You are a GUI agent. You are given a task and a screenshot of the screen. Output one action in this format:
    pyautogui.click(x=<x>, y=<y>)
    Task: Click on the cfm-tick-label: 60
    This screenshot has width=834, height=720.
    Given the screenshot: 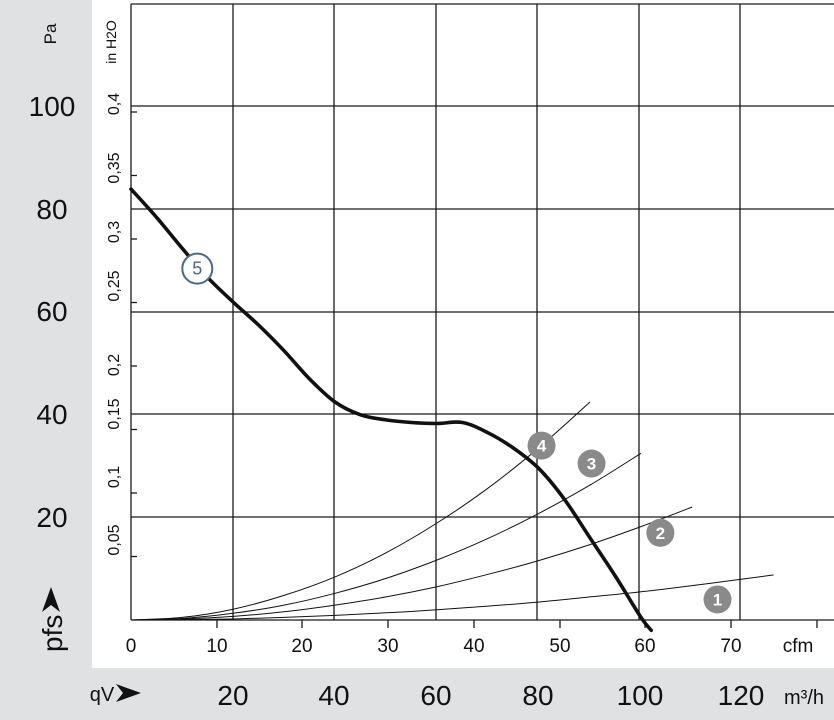 What is the action you would take?
    pyautogui.click(x=644, y=646)
    